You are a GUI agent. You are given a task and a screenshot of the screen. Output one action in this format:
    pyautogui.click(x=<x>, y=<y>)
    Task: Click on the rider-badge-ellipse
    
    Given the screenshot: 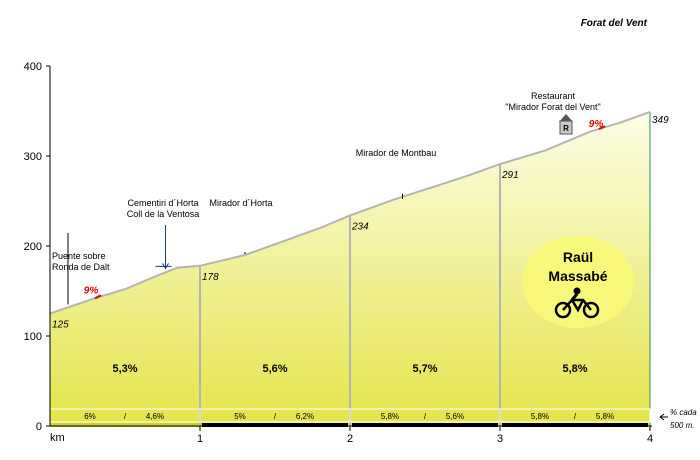 What is the action you would take?
    pyautogui.click(x=578, y=282)
    